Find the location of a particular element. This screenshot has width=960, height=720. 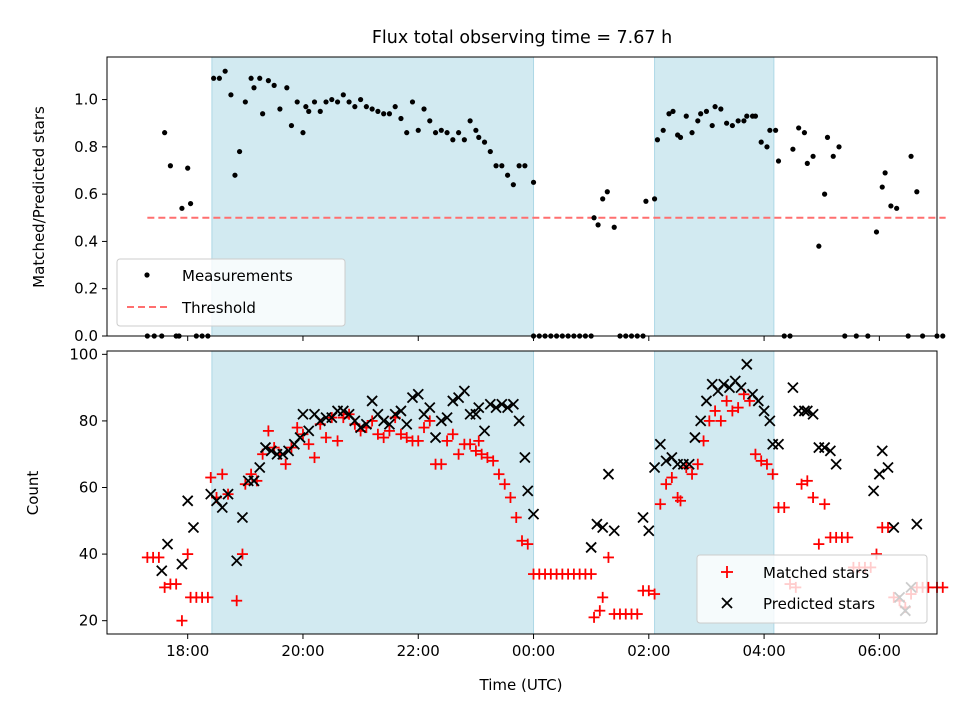

bottom-y-tick-label: 40 is located at coordinates (88, 554).